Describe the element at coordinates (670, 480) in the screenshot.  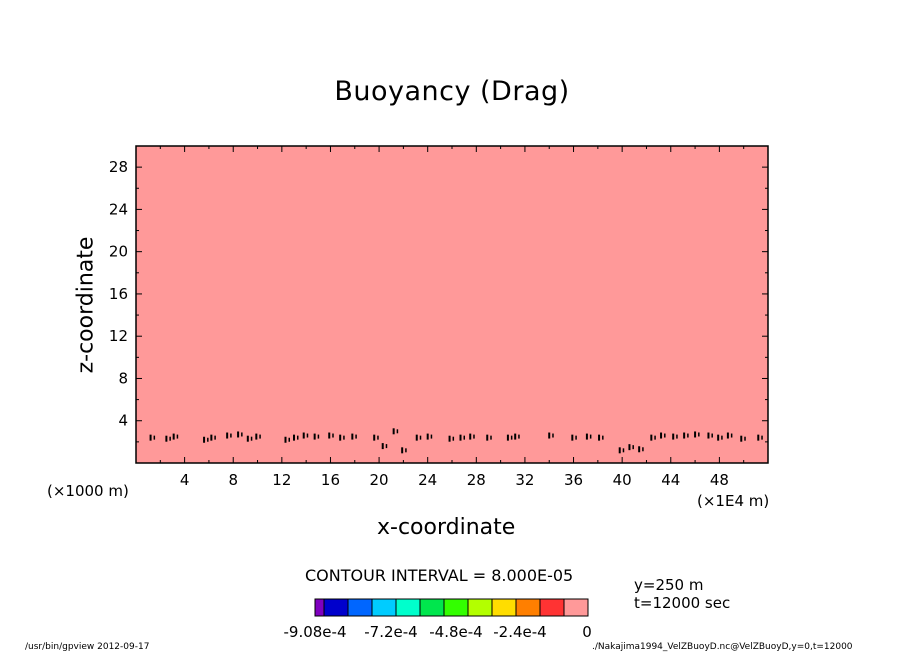
I see `x-tick-label: 44` at that location.